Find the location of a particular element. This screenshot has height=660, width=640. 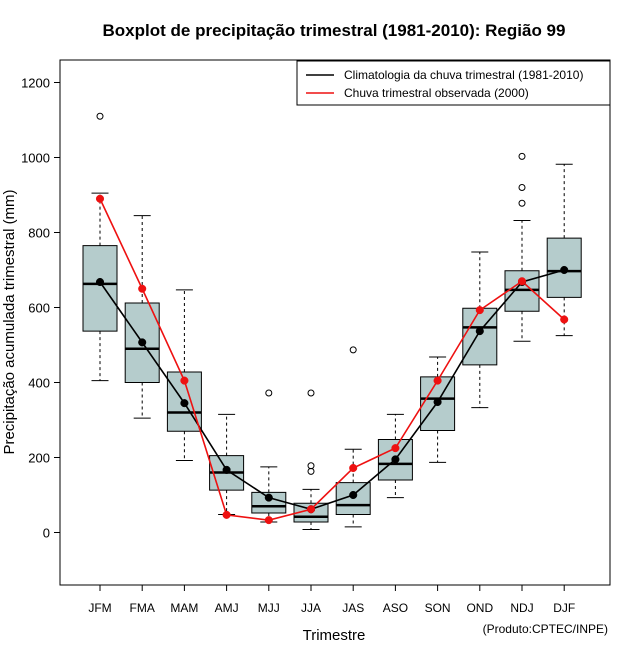

x-tick-label: MAM is located at coordinates (184, 608).